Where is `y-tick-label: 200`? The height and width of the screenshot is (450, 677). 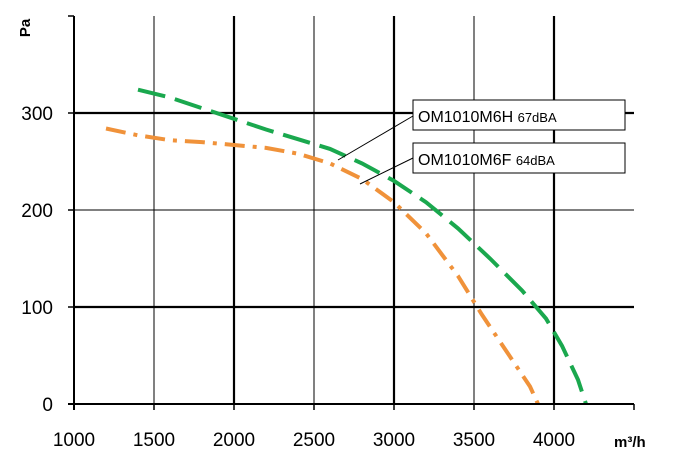
y-tick-label: 200 is located at coordinates (37, 211).